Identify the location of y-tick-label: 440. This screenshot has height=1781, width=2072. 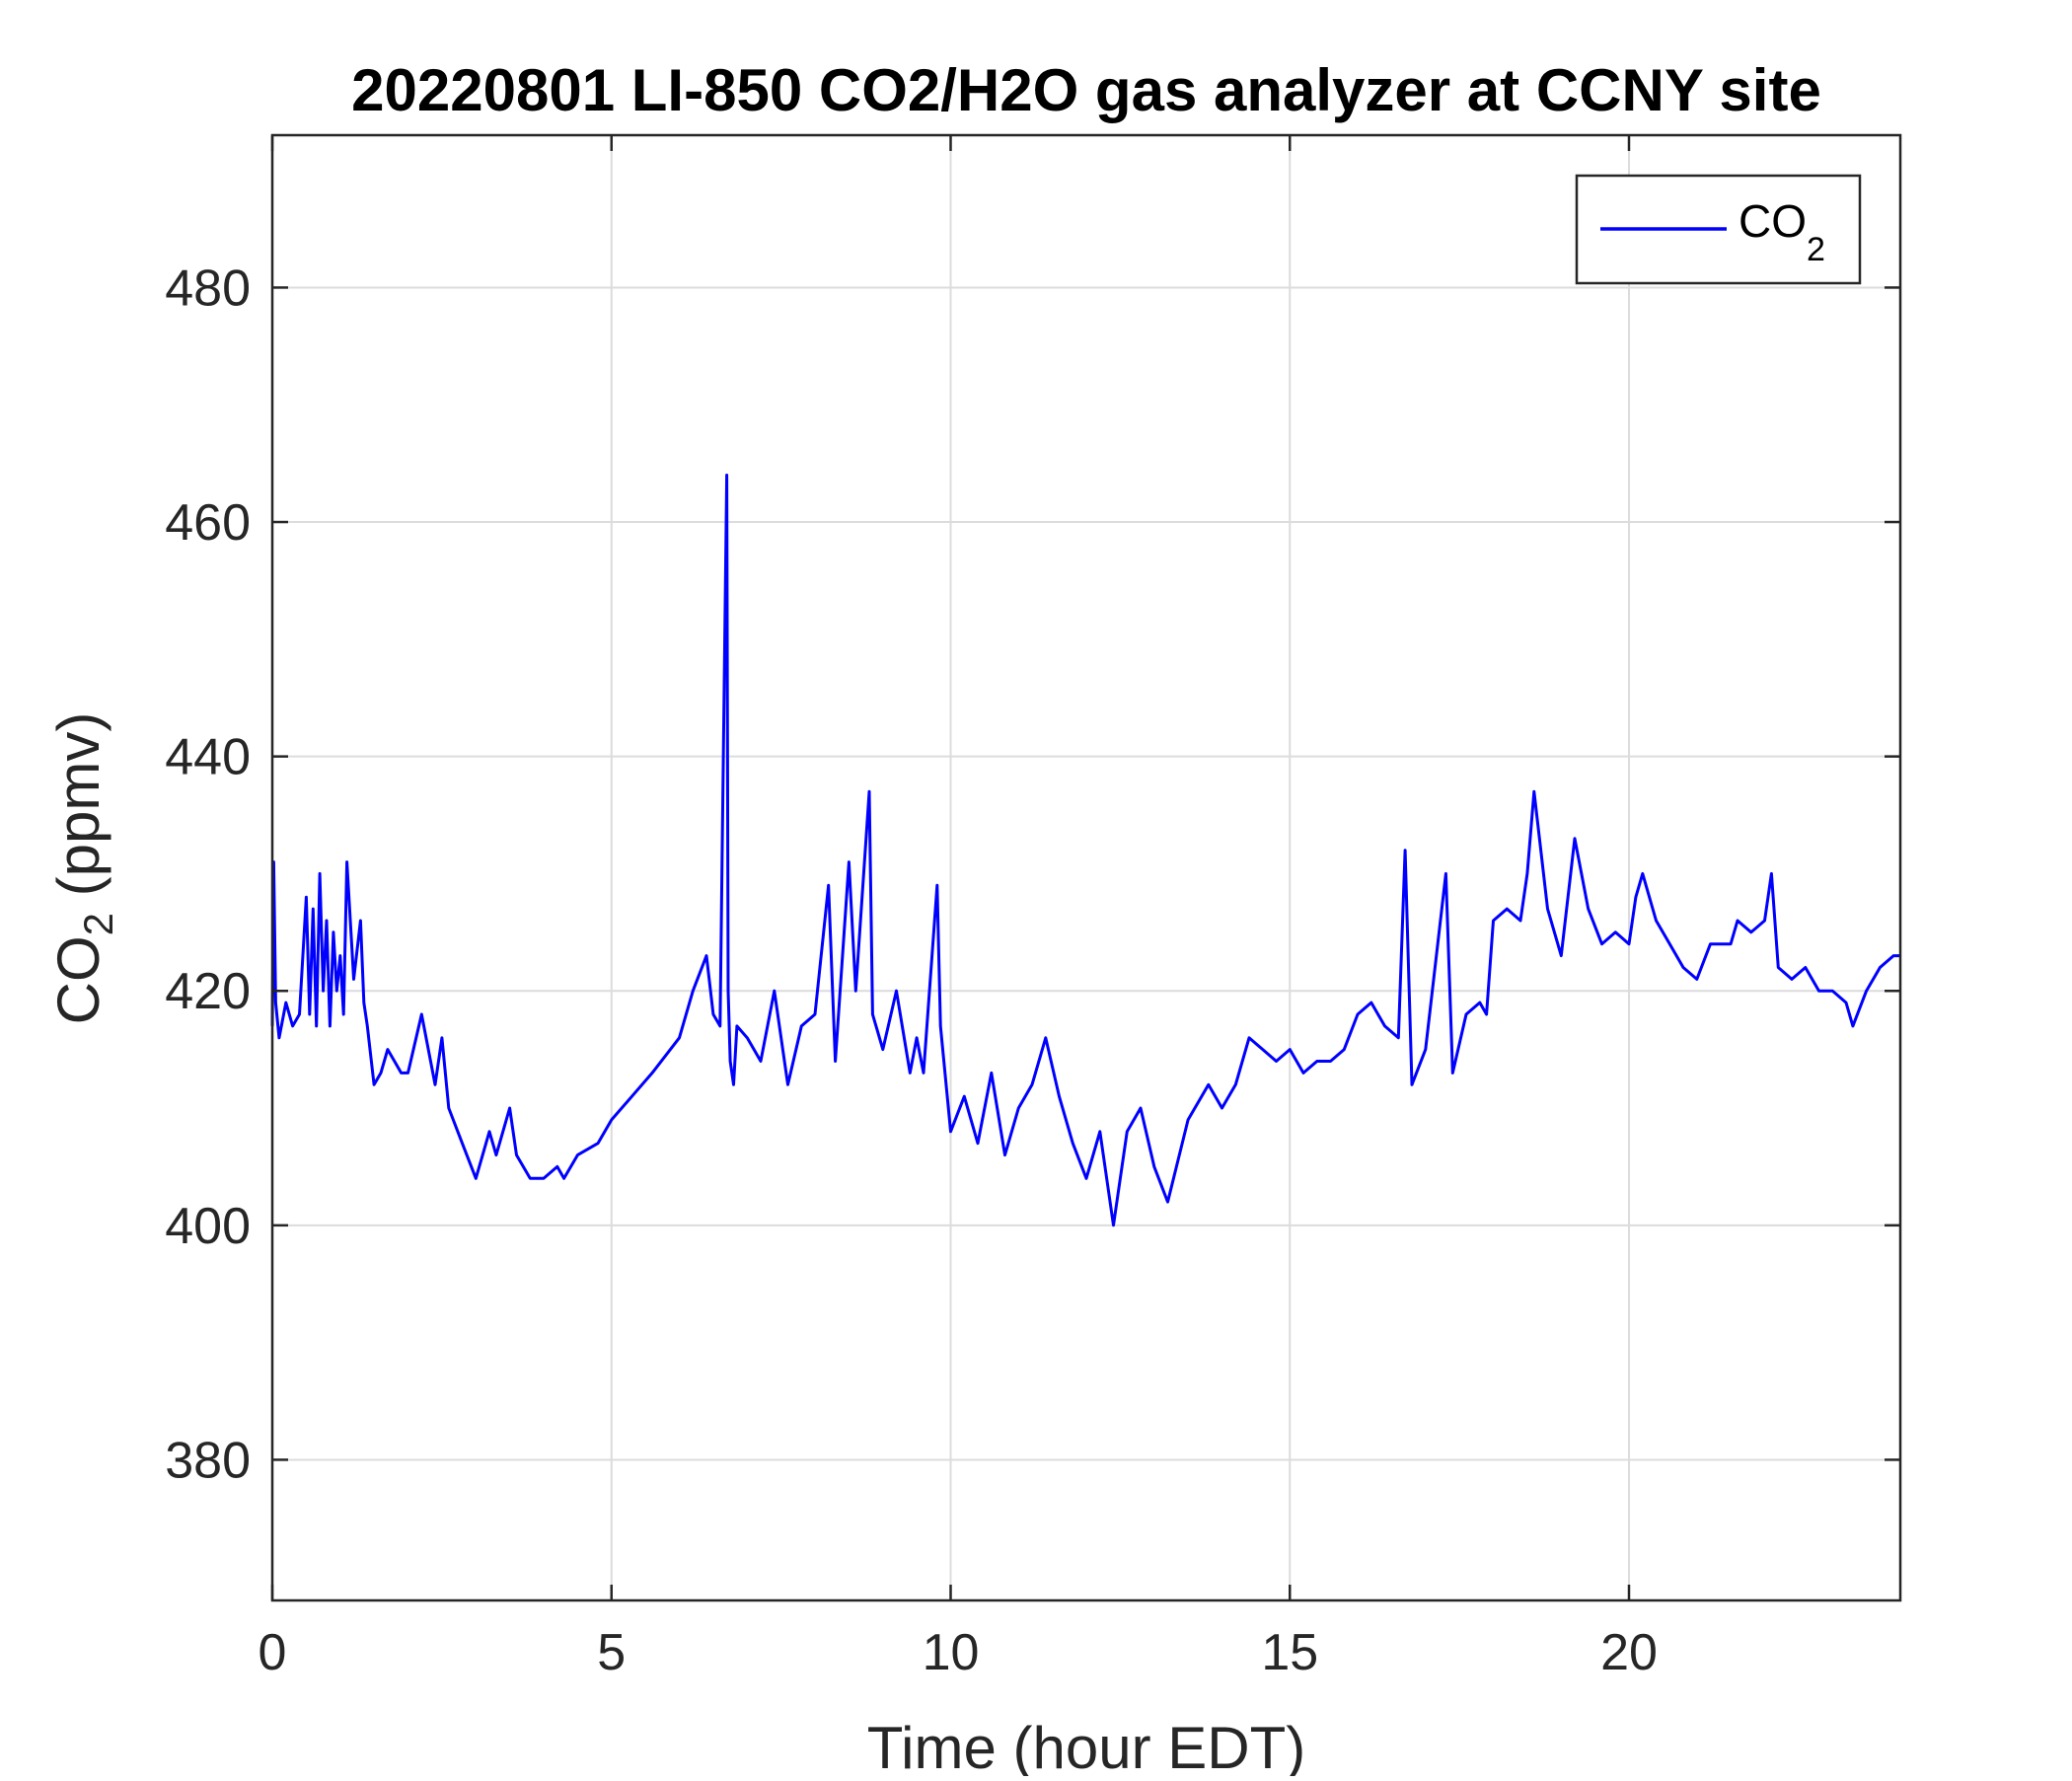
(208, 758).